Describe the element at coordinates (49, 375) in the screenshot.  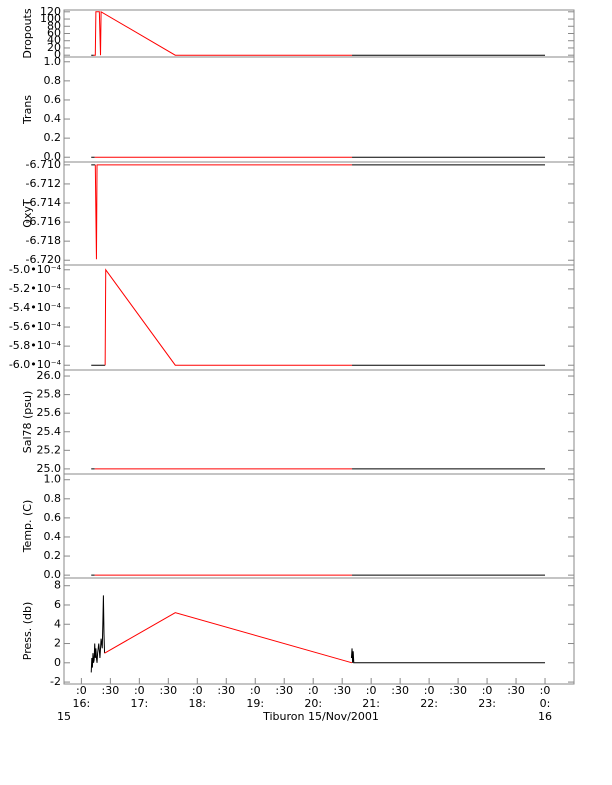
I see `y-tick-label: 26.0` at that location.